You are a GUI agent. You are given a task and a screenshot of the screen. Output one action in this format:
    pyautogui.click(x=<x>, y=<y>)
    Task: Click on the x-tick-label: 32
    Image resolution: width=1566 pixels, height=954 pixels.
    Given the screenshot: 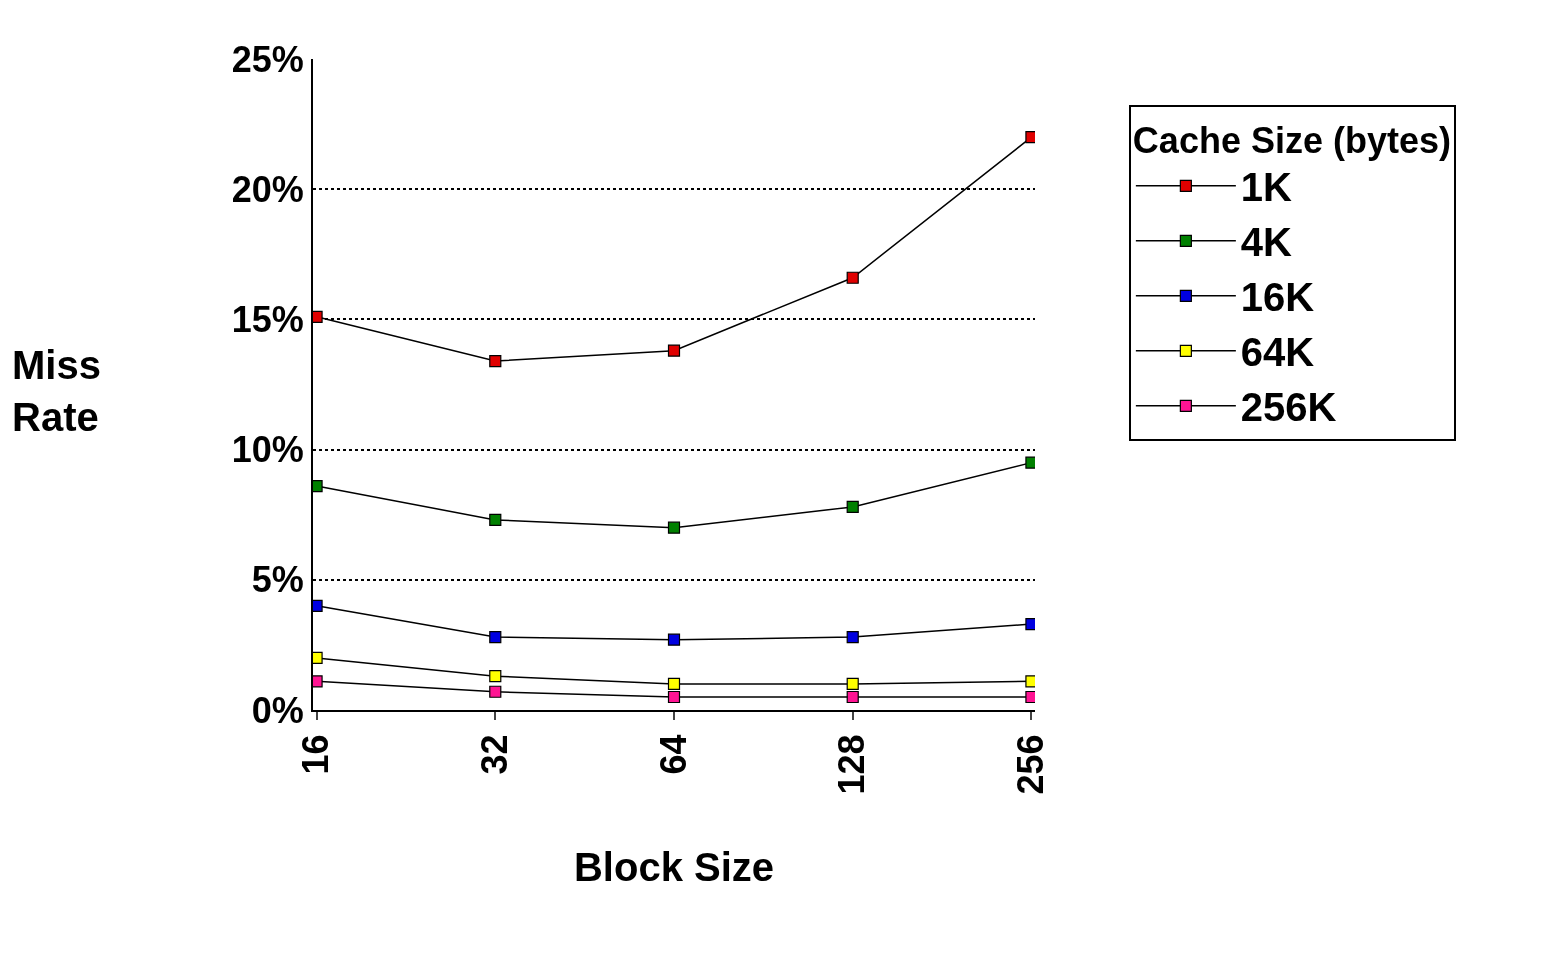 What is the action you would take?
    pyautogui.click(x=494, y=754)
    